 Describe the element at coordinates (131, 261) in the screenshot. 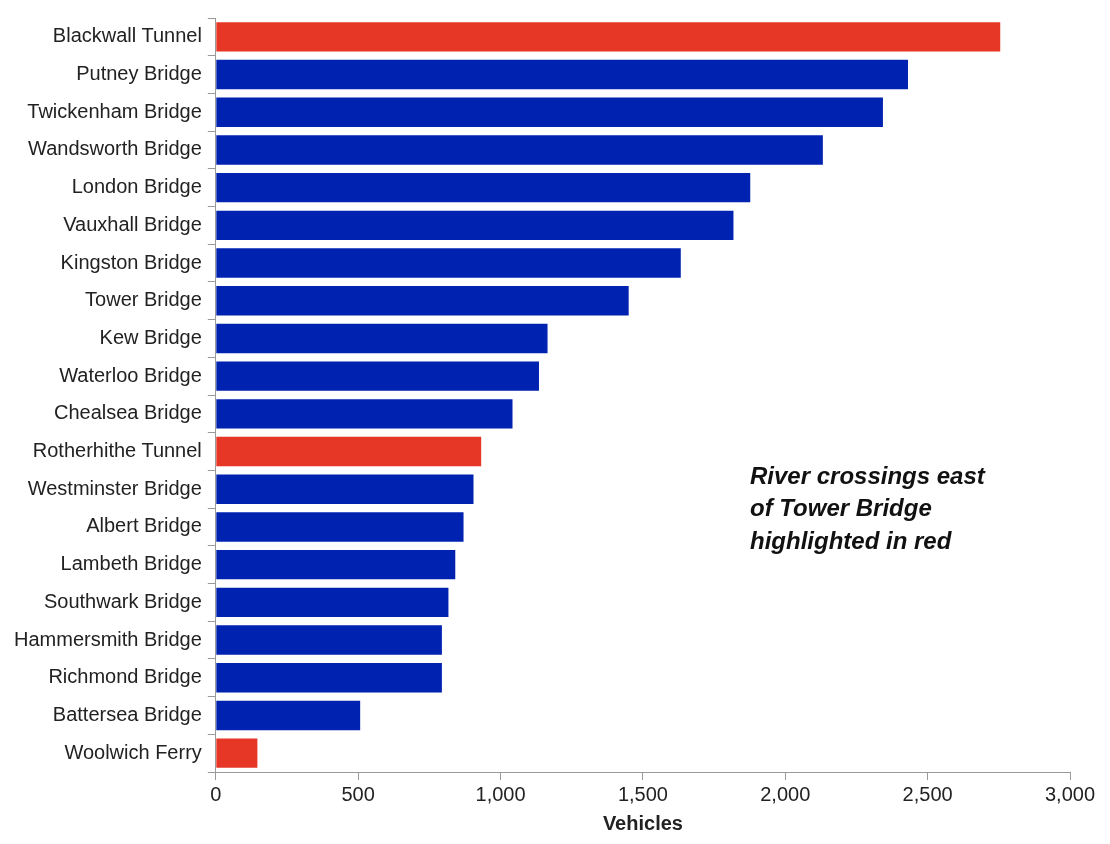

I see `y-tick-label: Kingston Bridge` at that location.